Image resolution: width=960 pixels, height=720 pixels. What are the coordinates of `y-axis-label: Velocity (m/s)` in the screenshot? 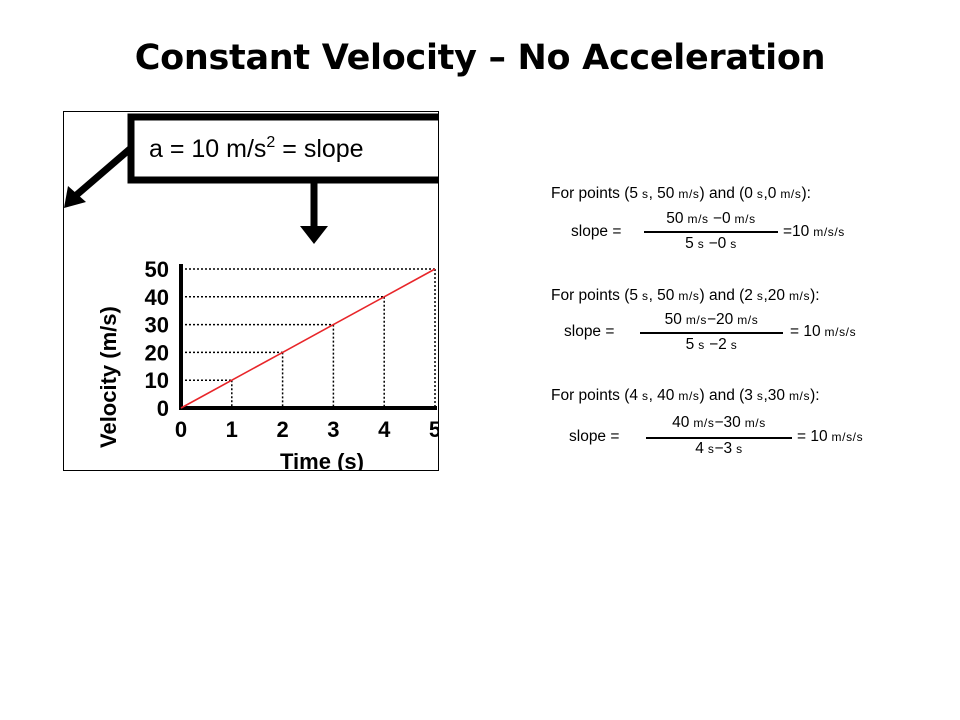 It's located at (108, 377).